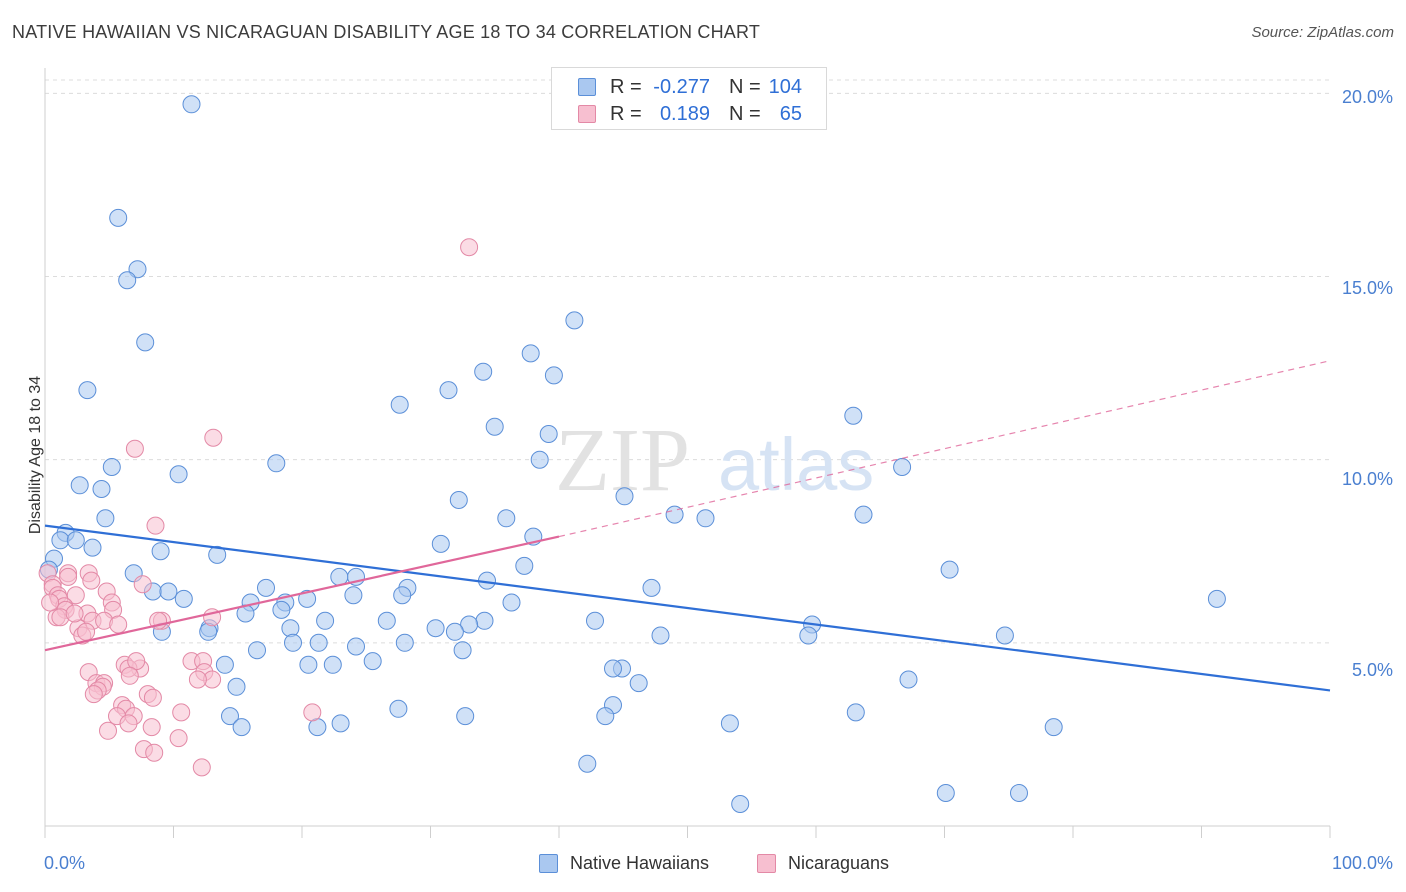  Describe the element at coordinates (1372, 670) in the screenshot. I see `y-tick-label-5: 5.0%` at that location.